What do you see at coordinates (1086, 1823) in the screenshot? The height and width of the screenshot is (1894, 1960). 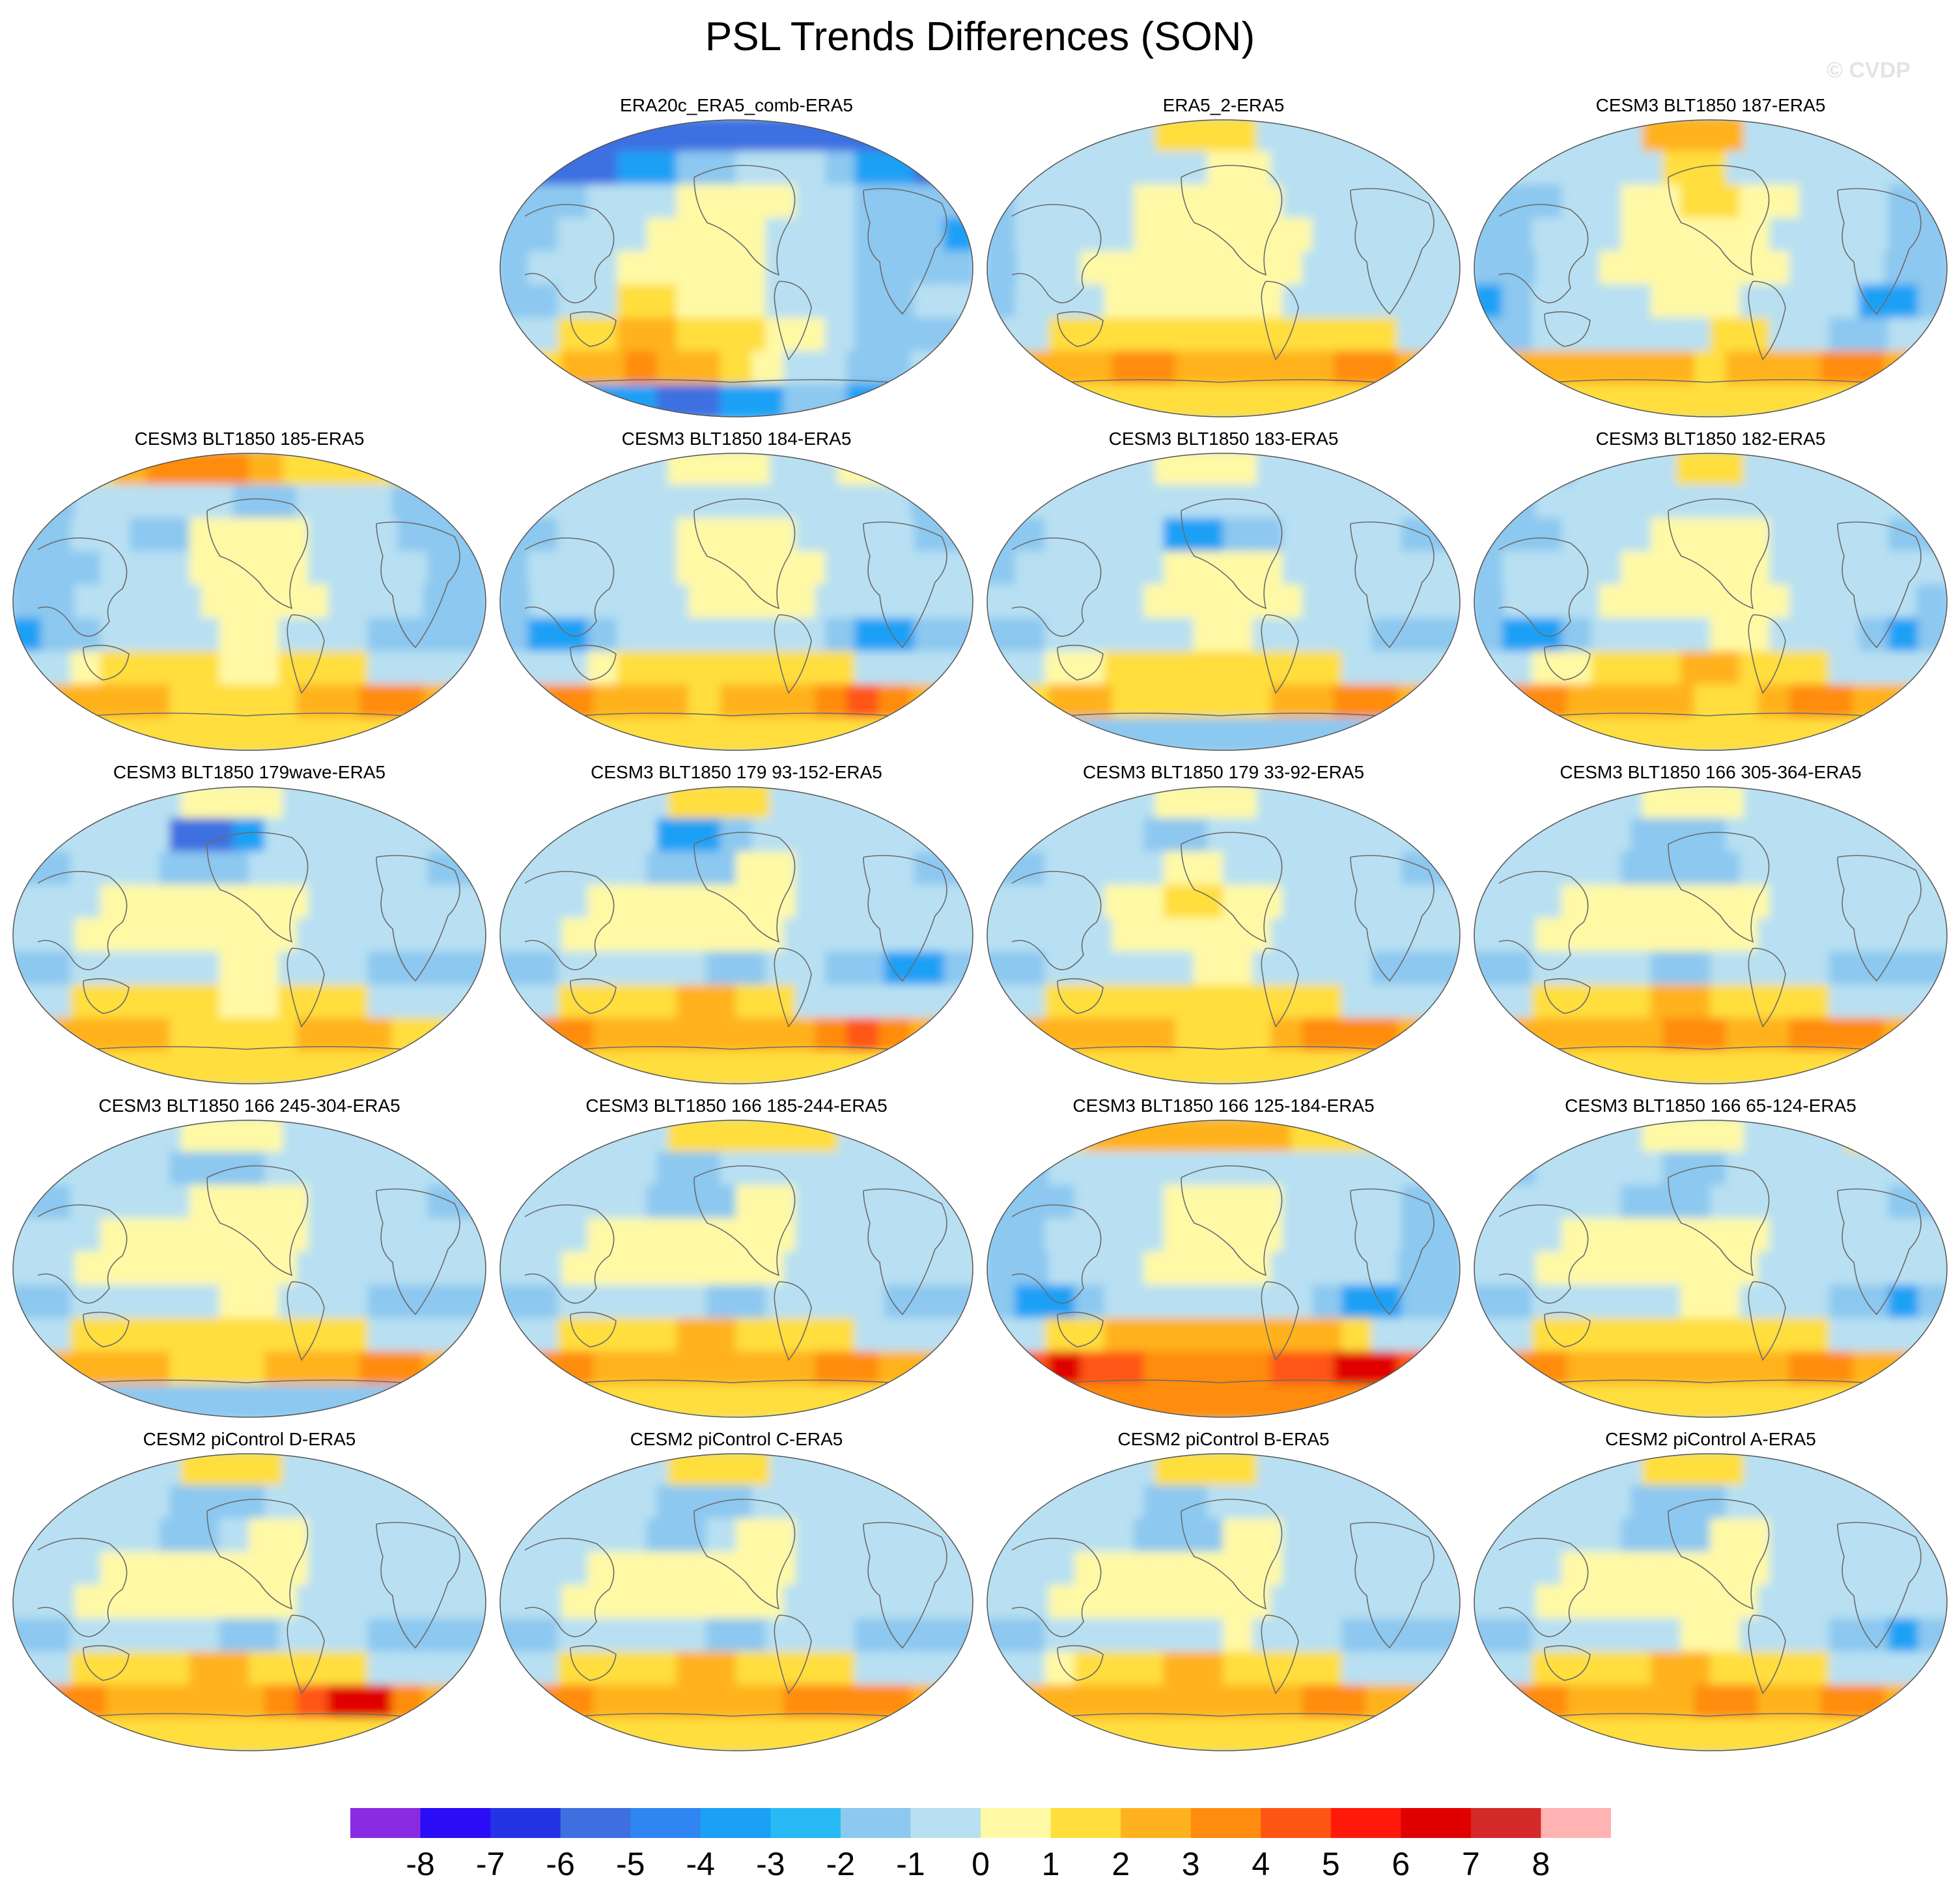 I see `colorbar-swatch` at bounding box center [1086, 1823].